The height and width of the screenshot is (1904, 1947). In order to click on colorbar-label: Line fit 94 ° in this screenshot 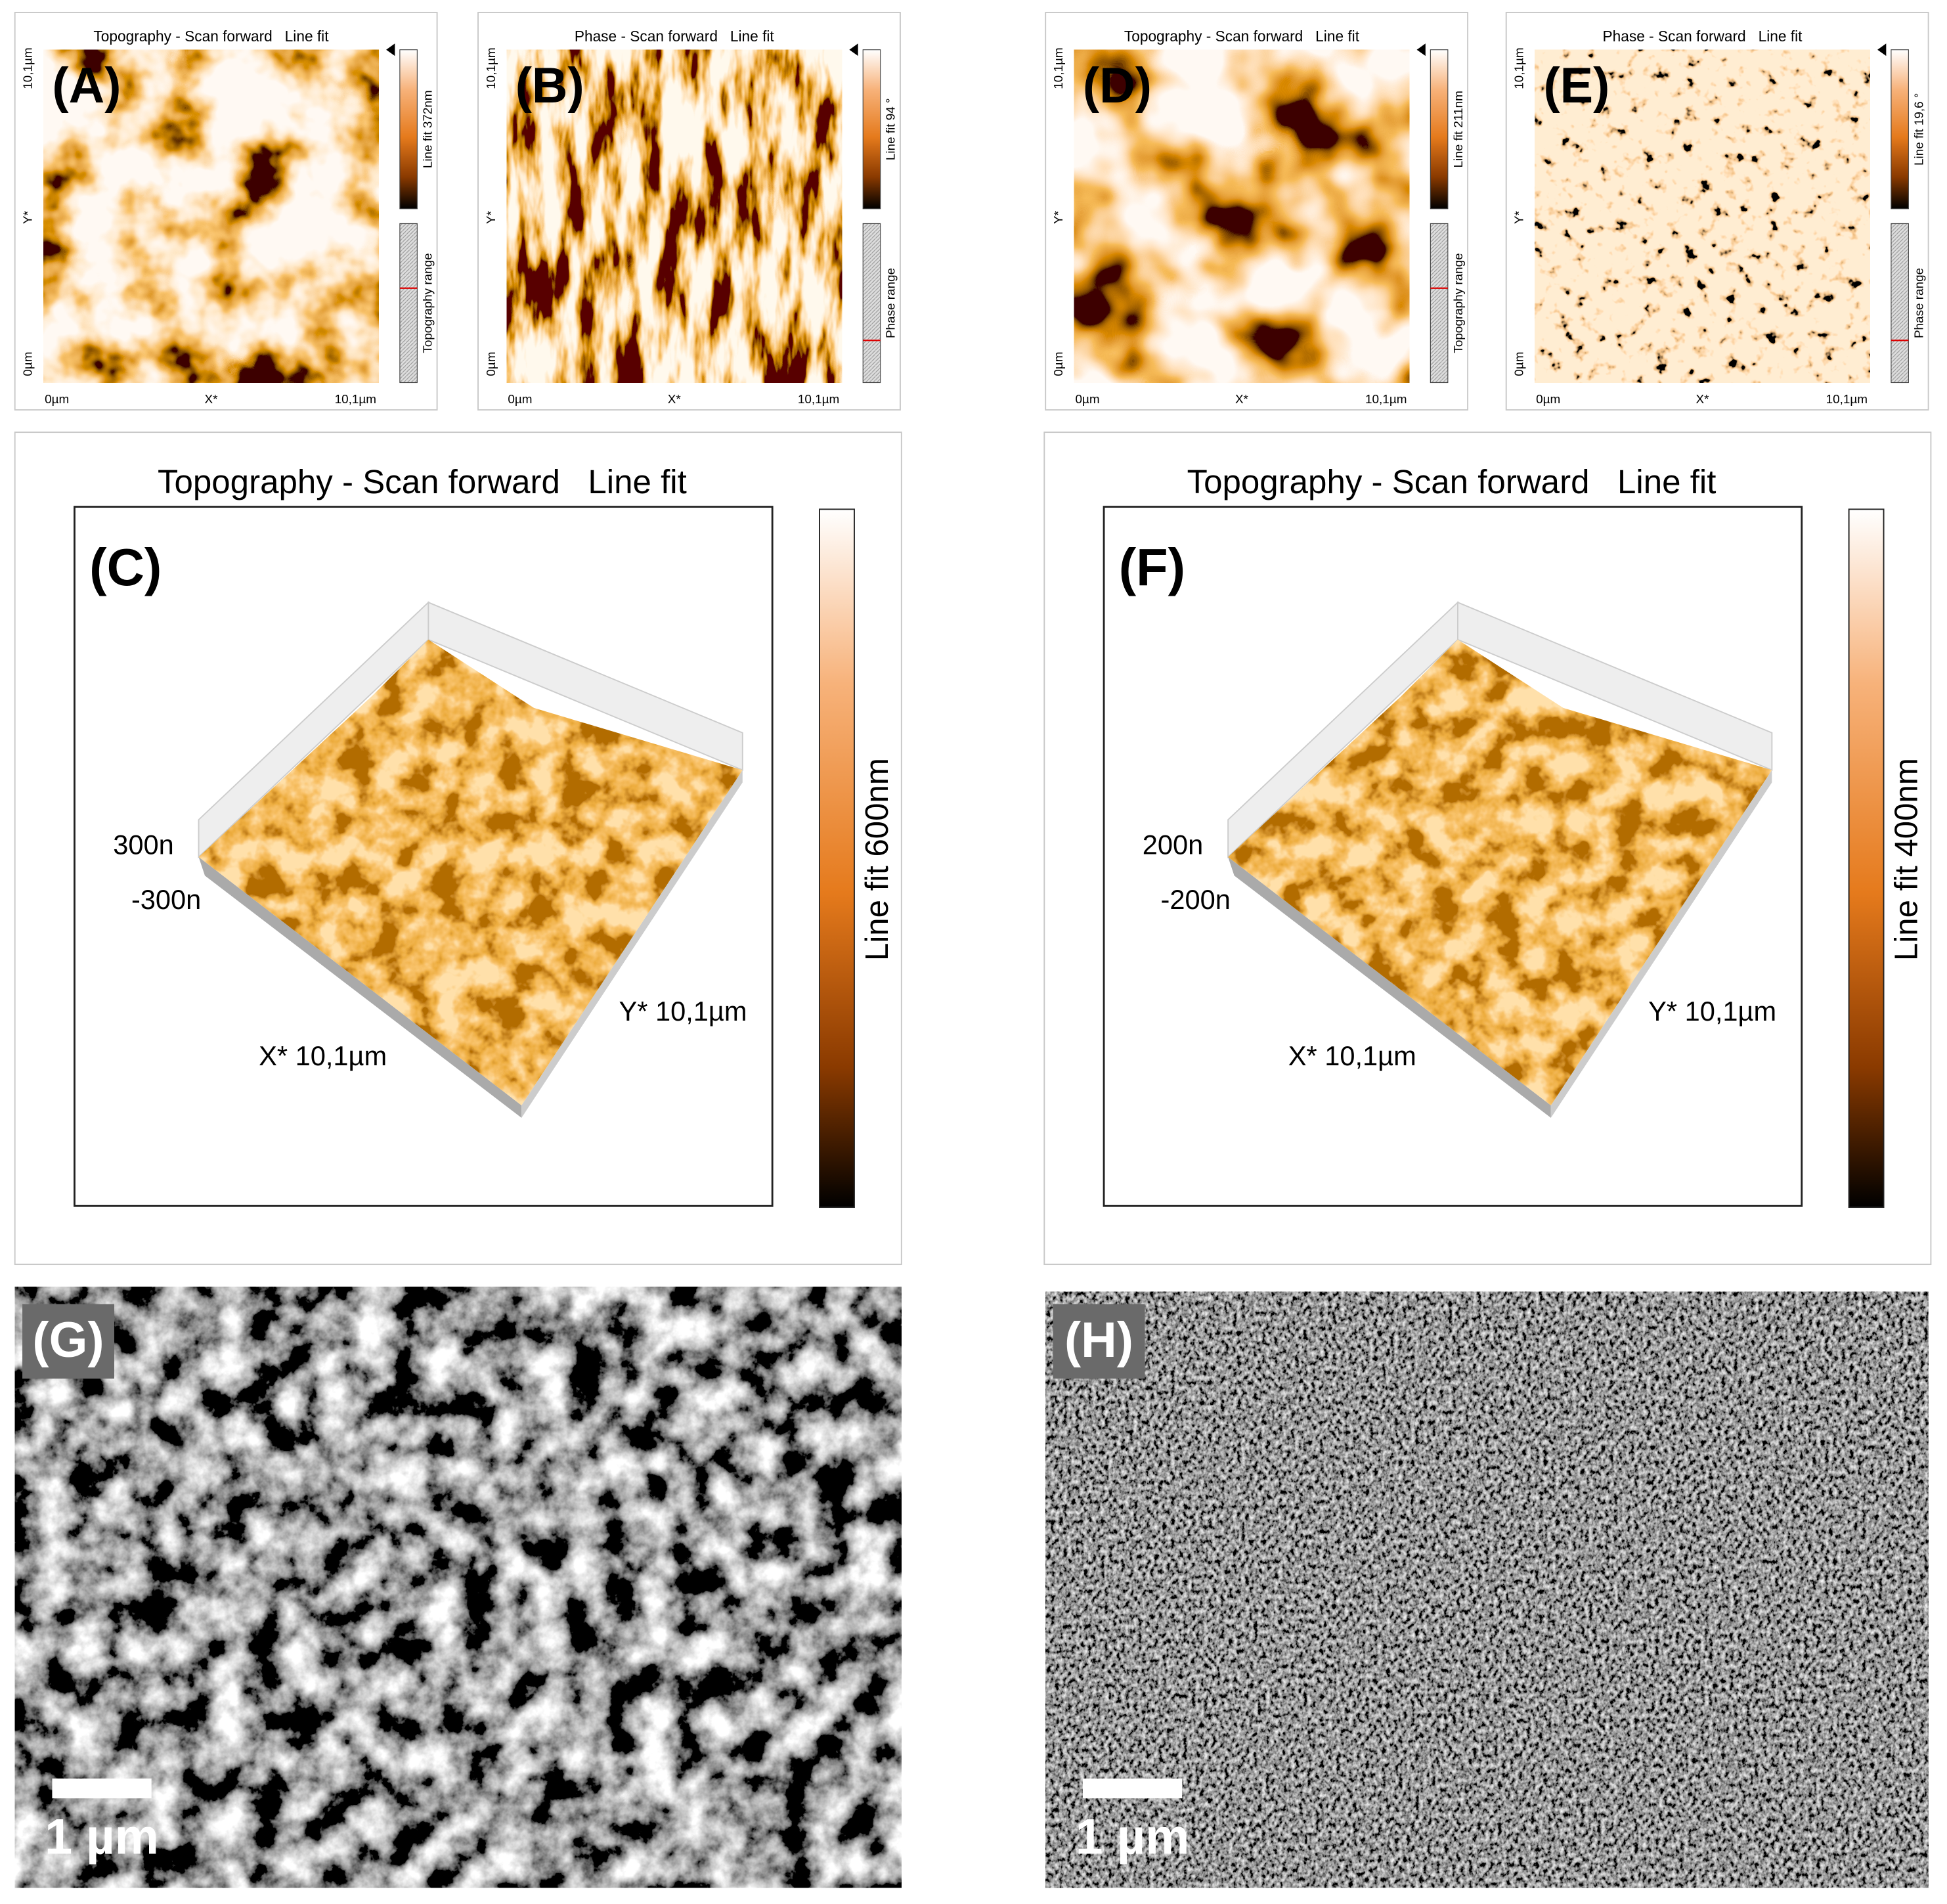, I will do `click(891, 129)`.